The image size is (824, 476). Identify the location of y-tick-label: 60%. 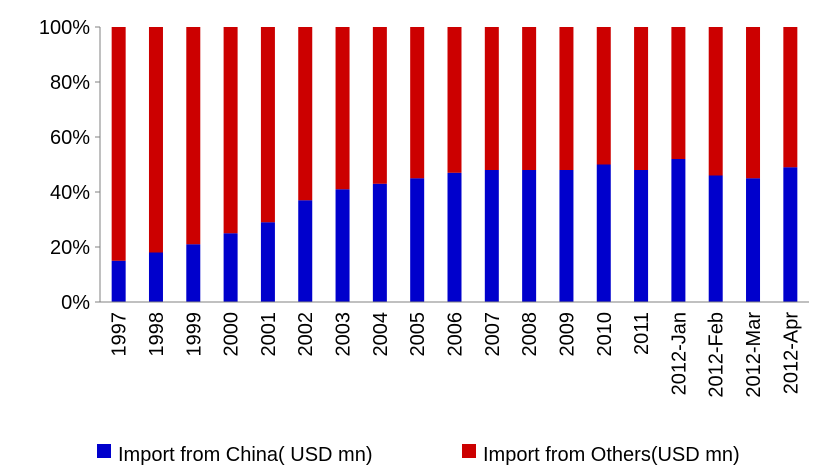
(70, 138).